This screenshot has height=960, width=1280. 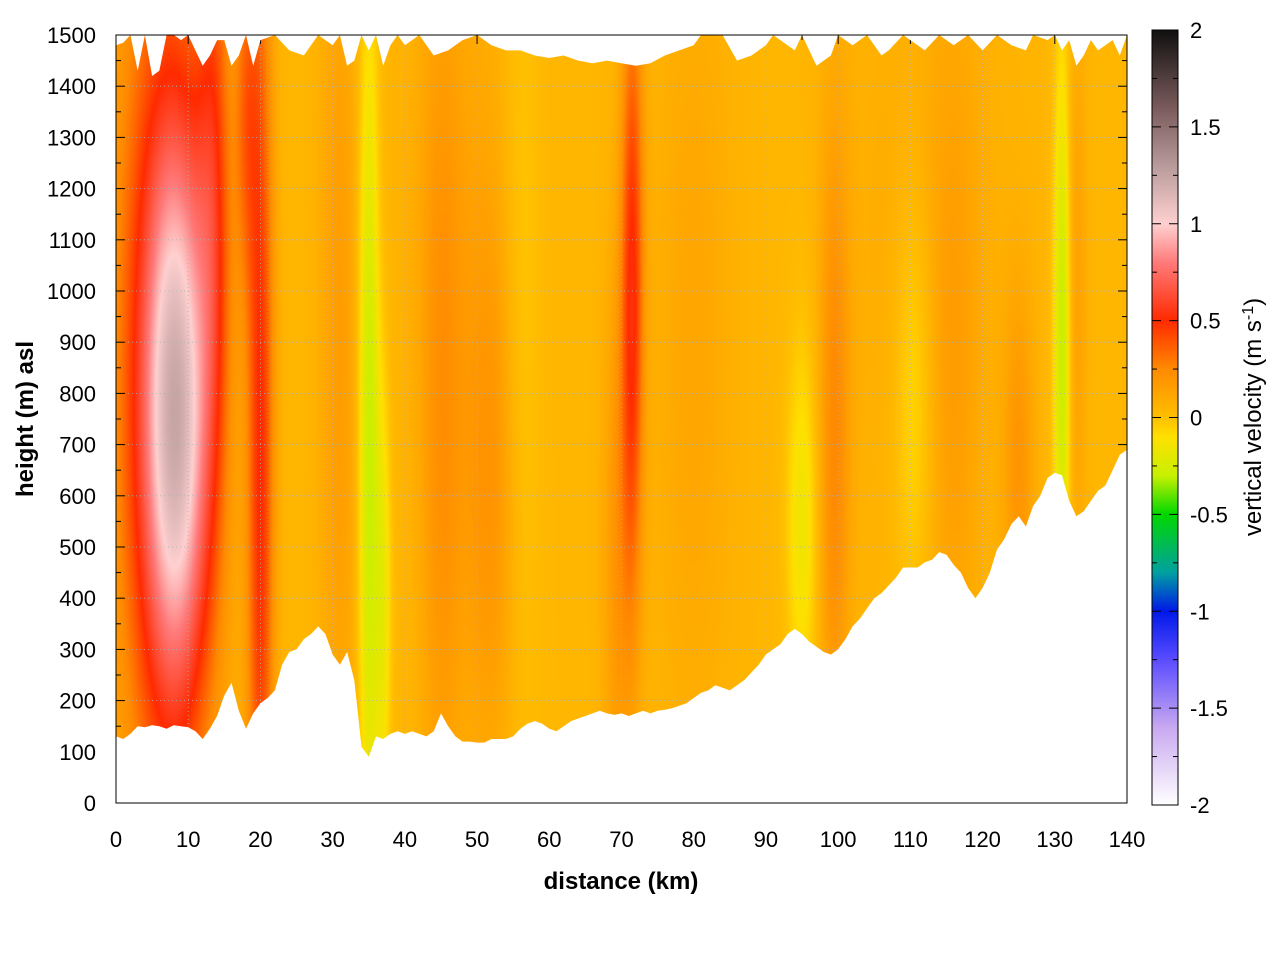 I want to click on colorbar-tick-label: -1, so click(x=1200, y=611).